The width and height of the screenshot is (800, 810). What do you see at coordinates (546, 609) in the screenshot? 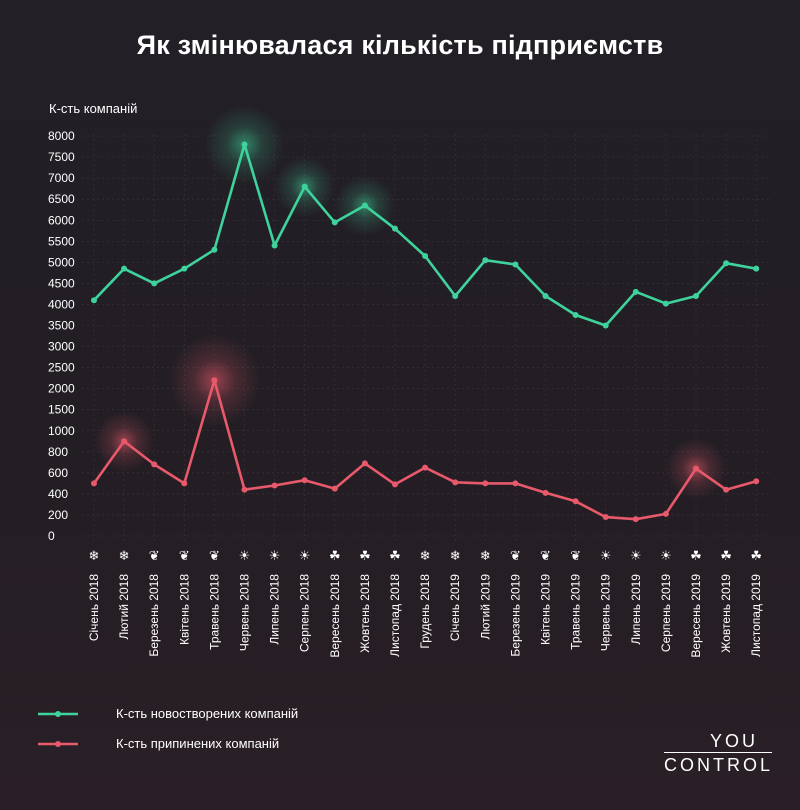
I see `x-tick-label: Квітень 2019` at bounding box center [546, 609].